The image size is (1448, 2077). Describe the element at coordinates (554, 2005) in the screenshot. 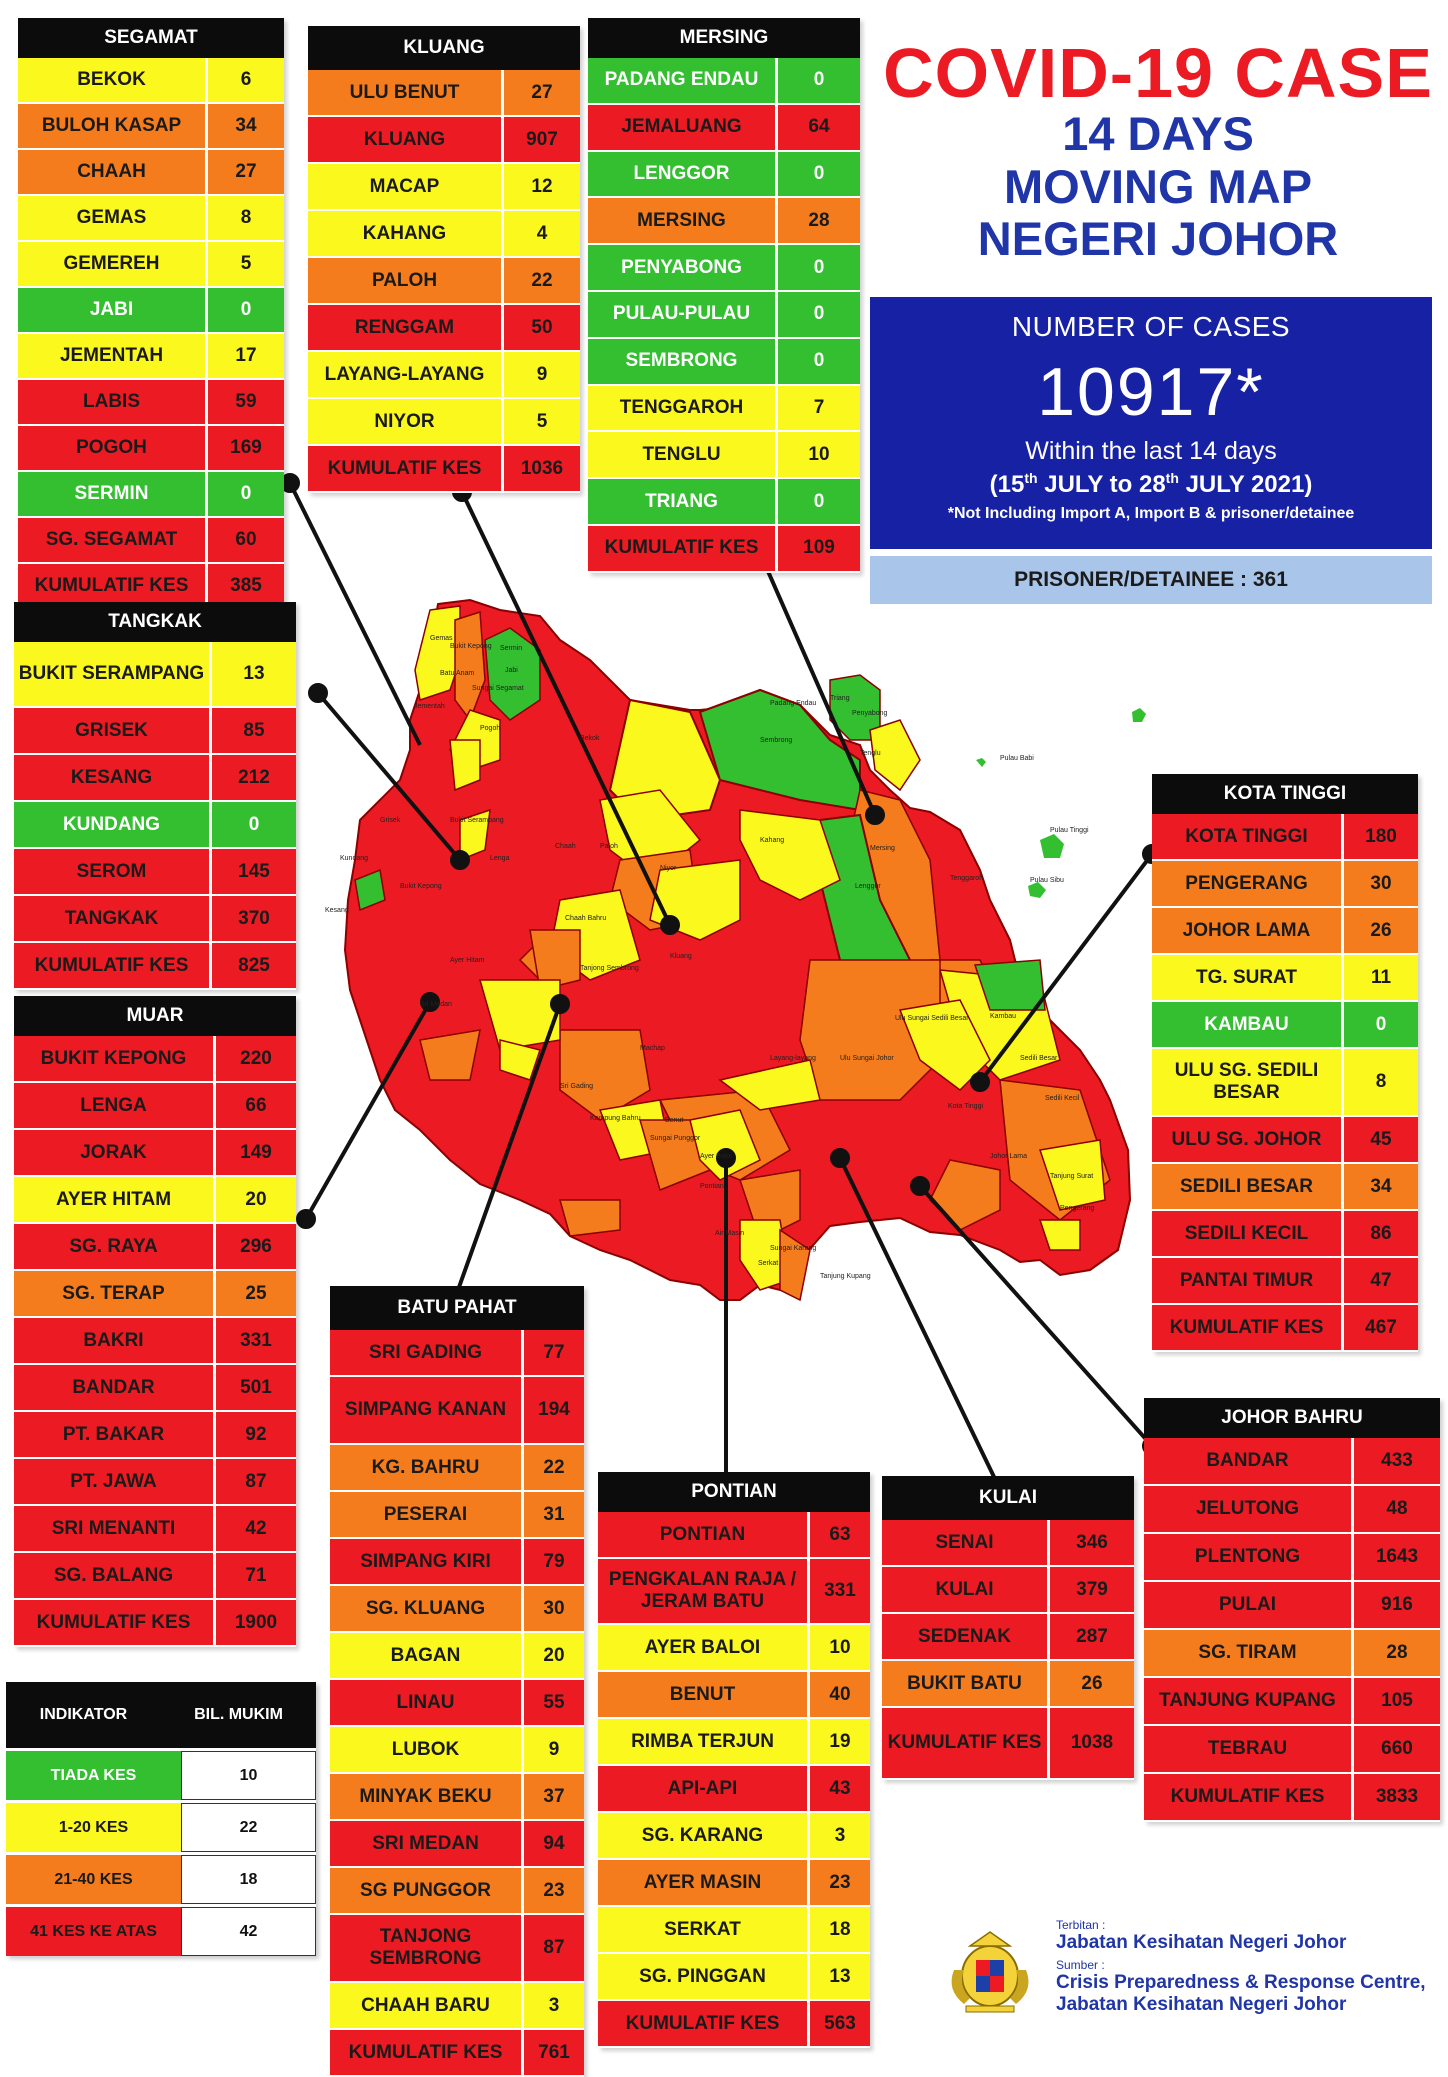

I see `case-count: 3` at that location.